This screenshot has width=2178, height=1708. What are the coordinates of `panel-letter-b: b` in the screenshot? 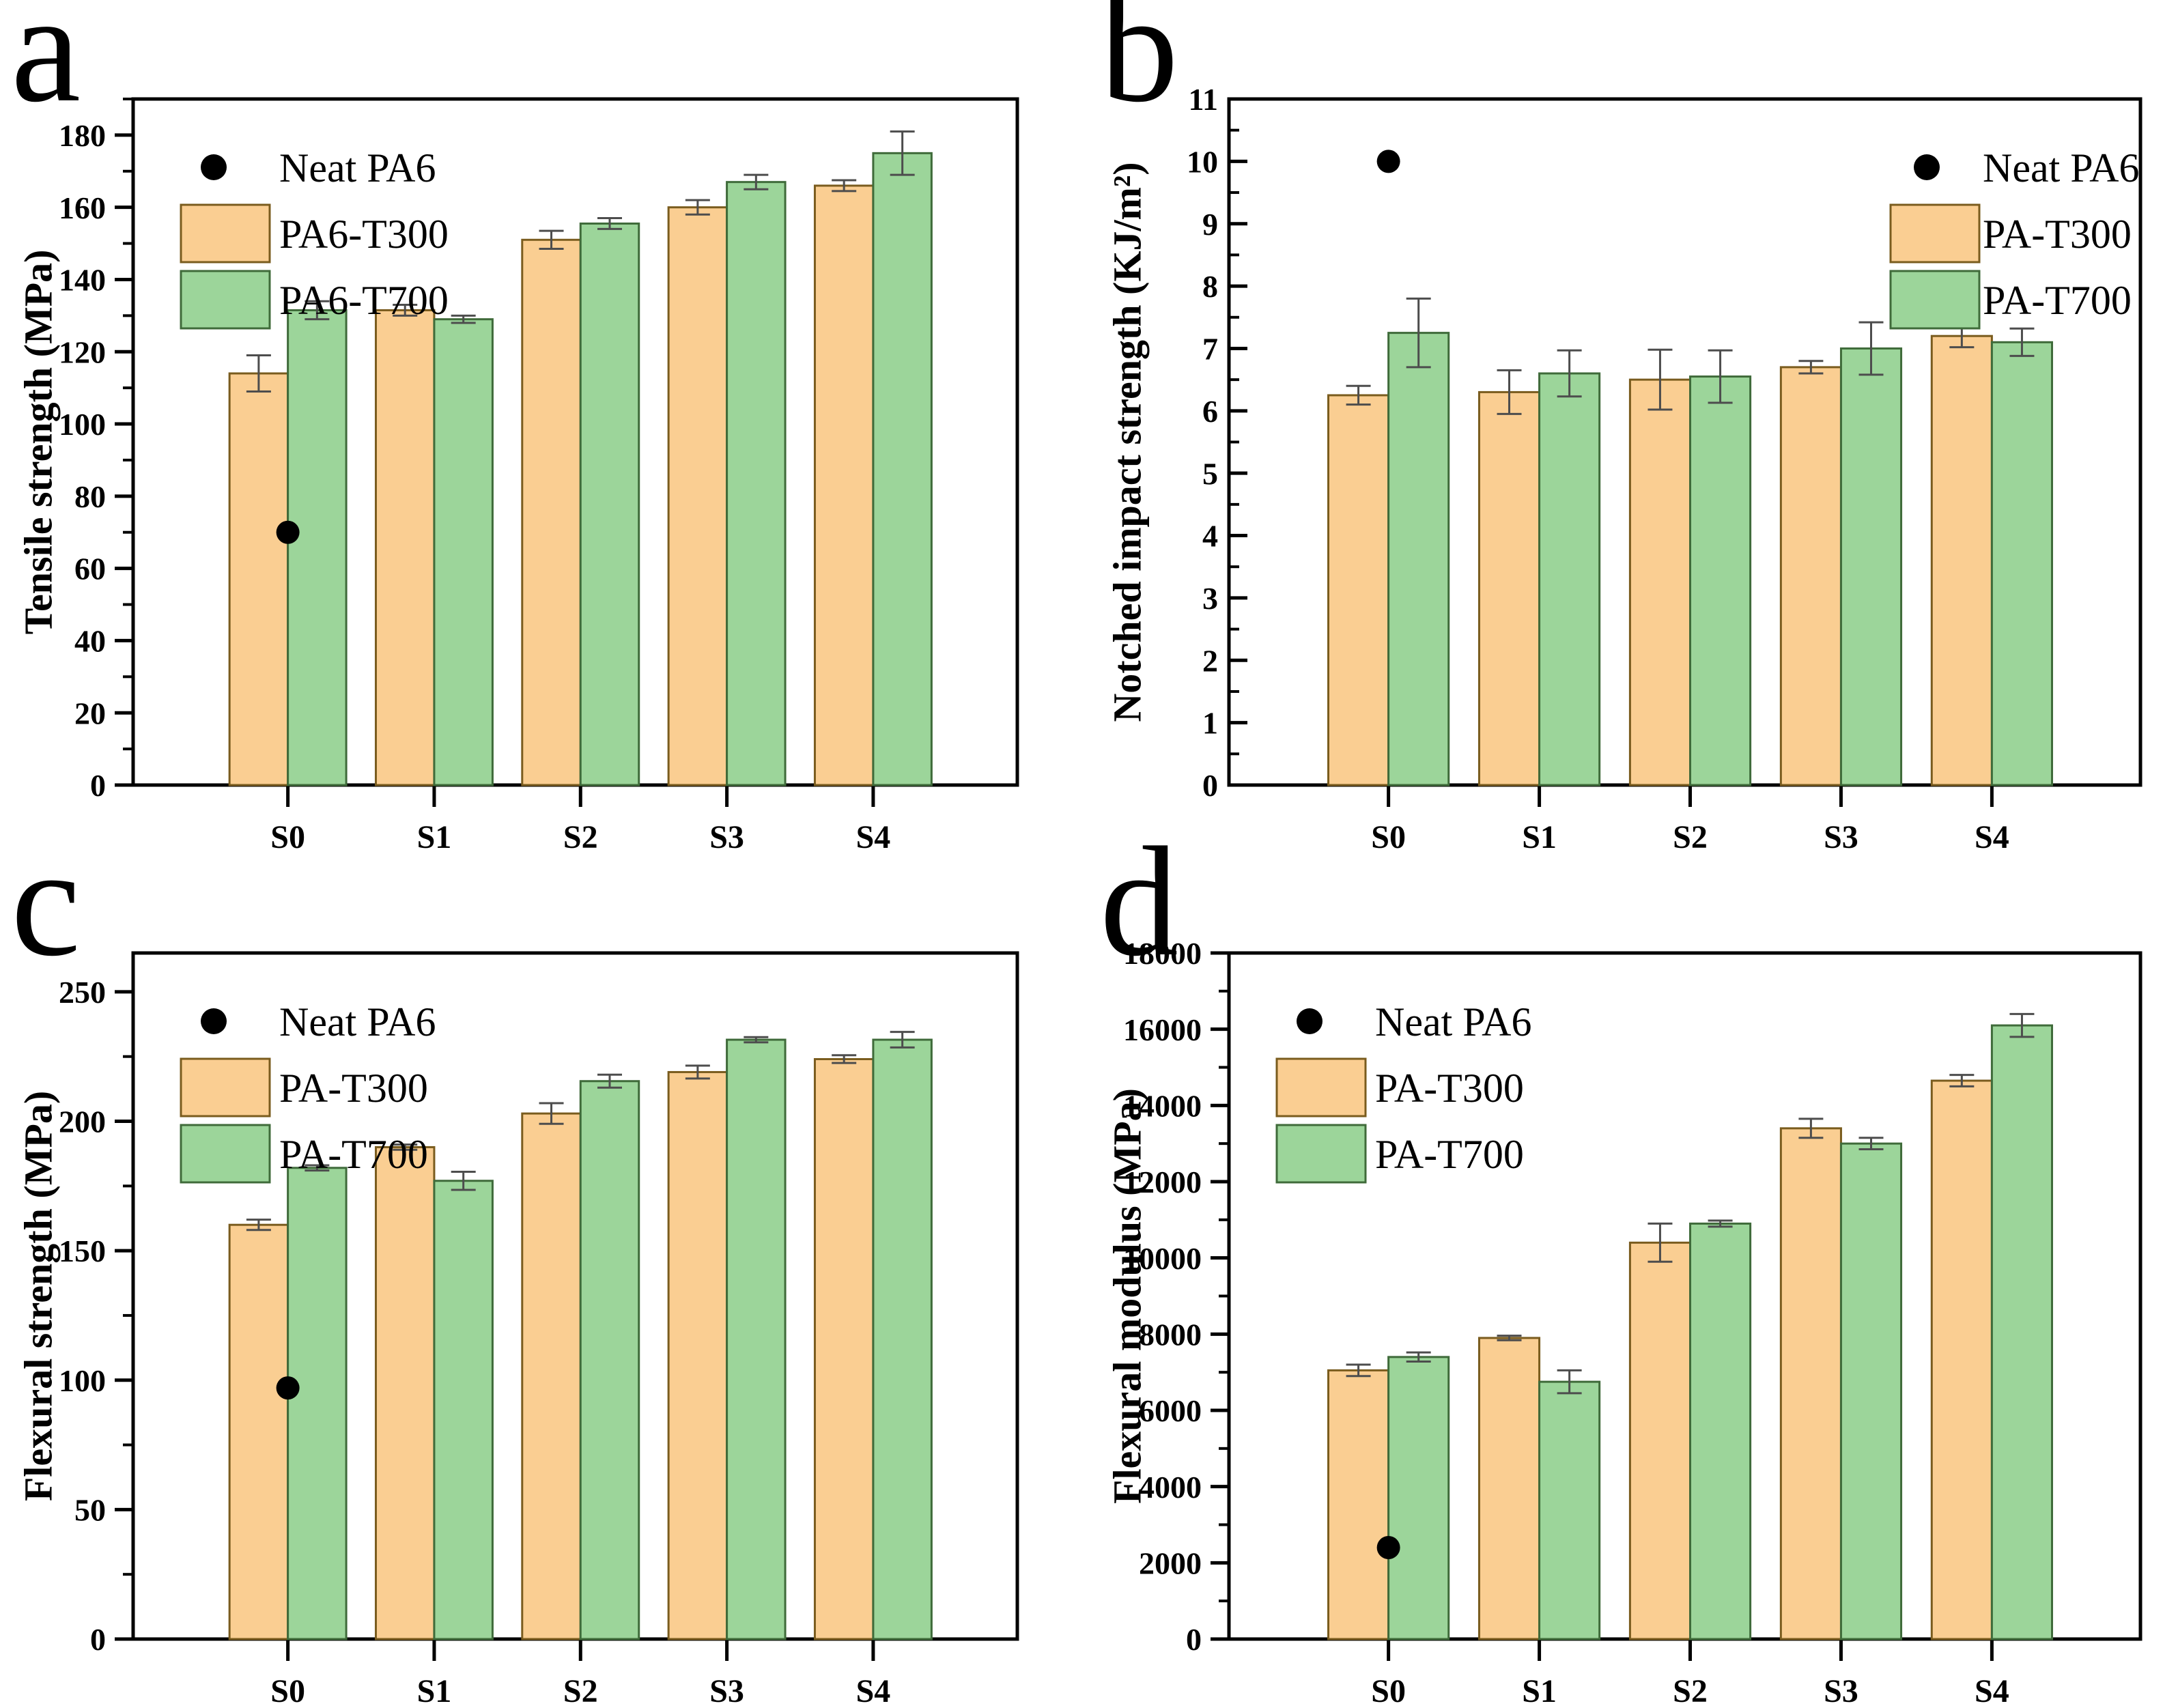 It's located at (1139, 67).